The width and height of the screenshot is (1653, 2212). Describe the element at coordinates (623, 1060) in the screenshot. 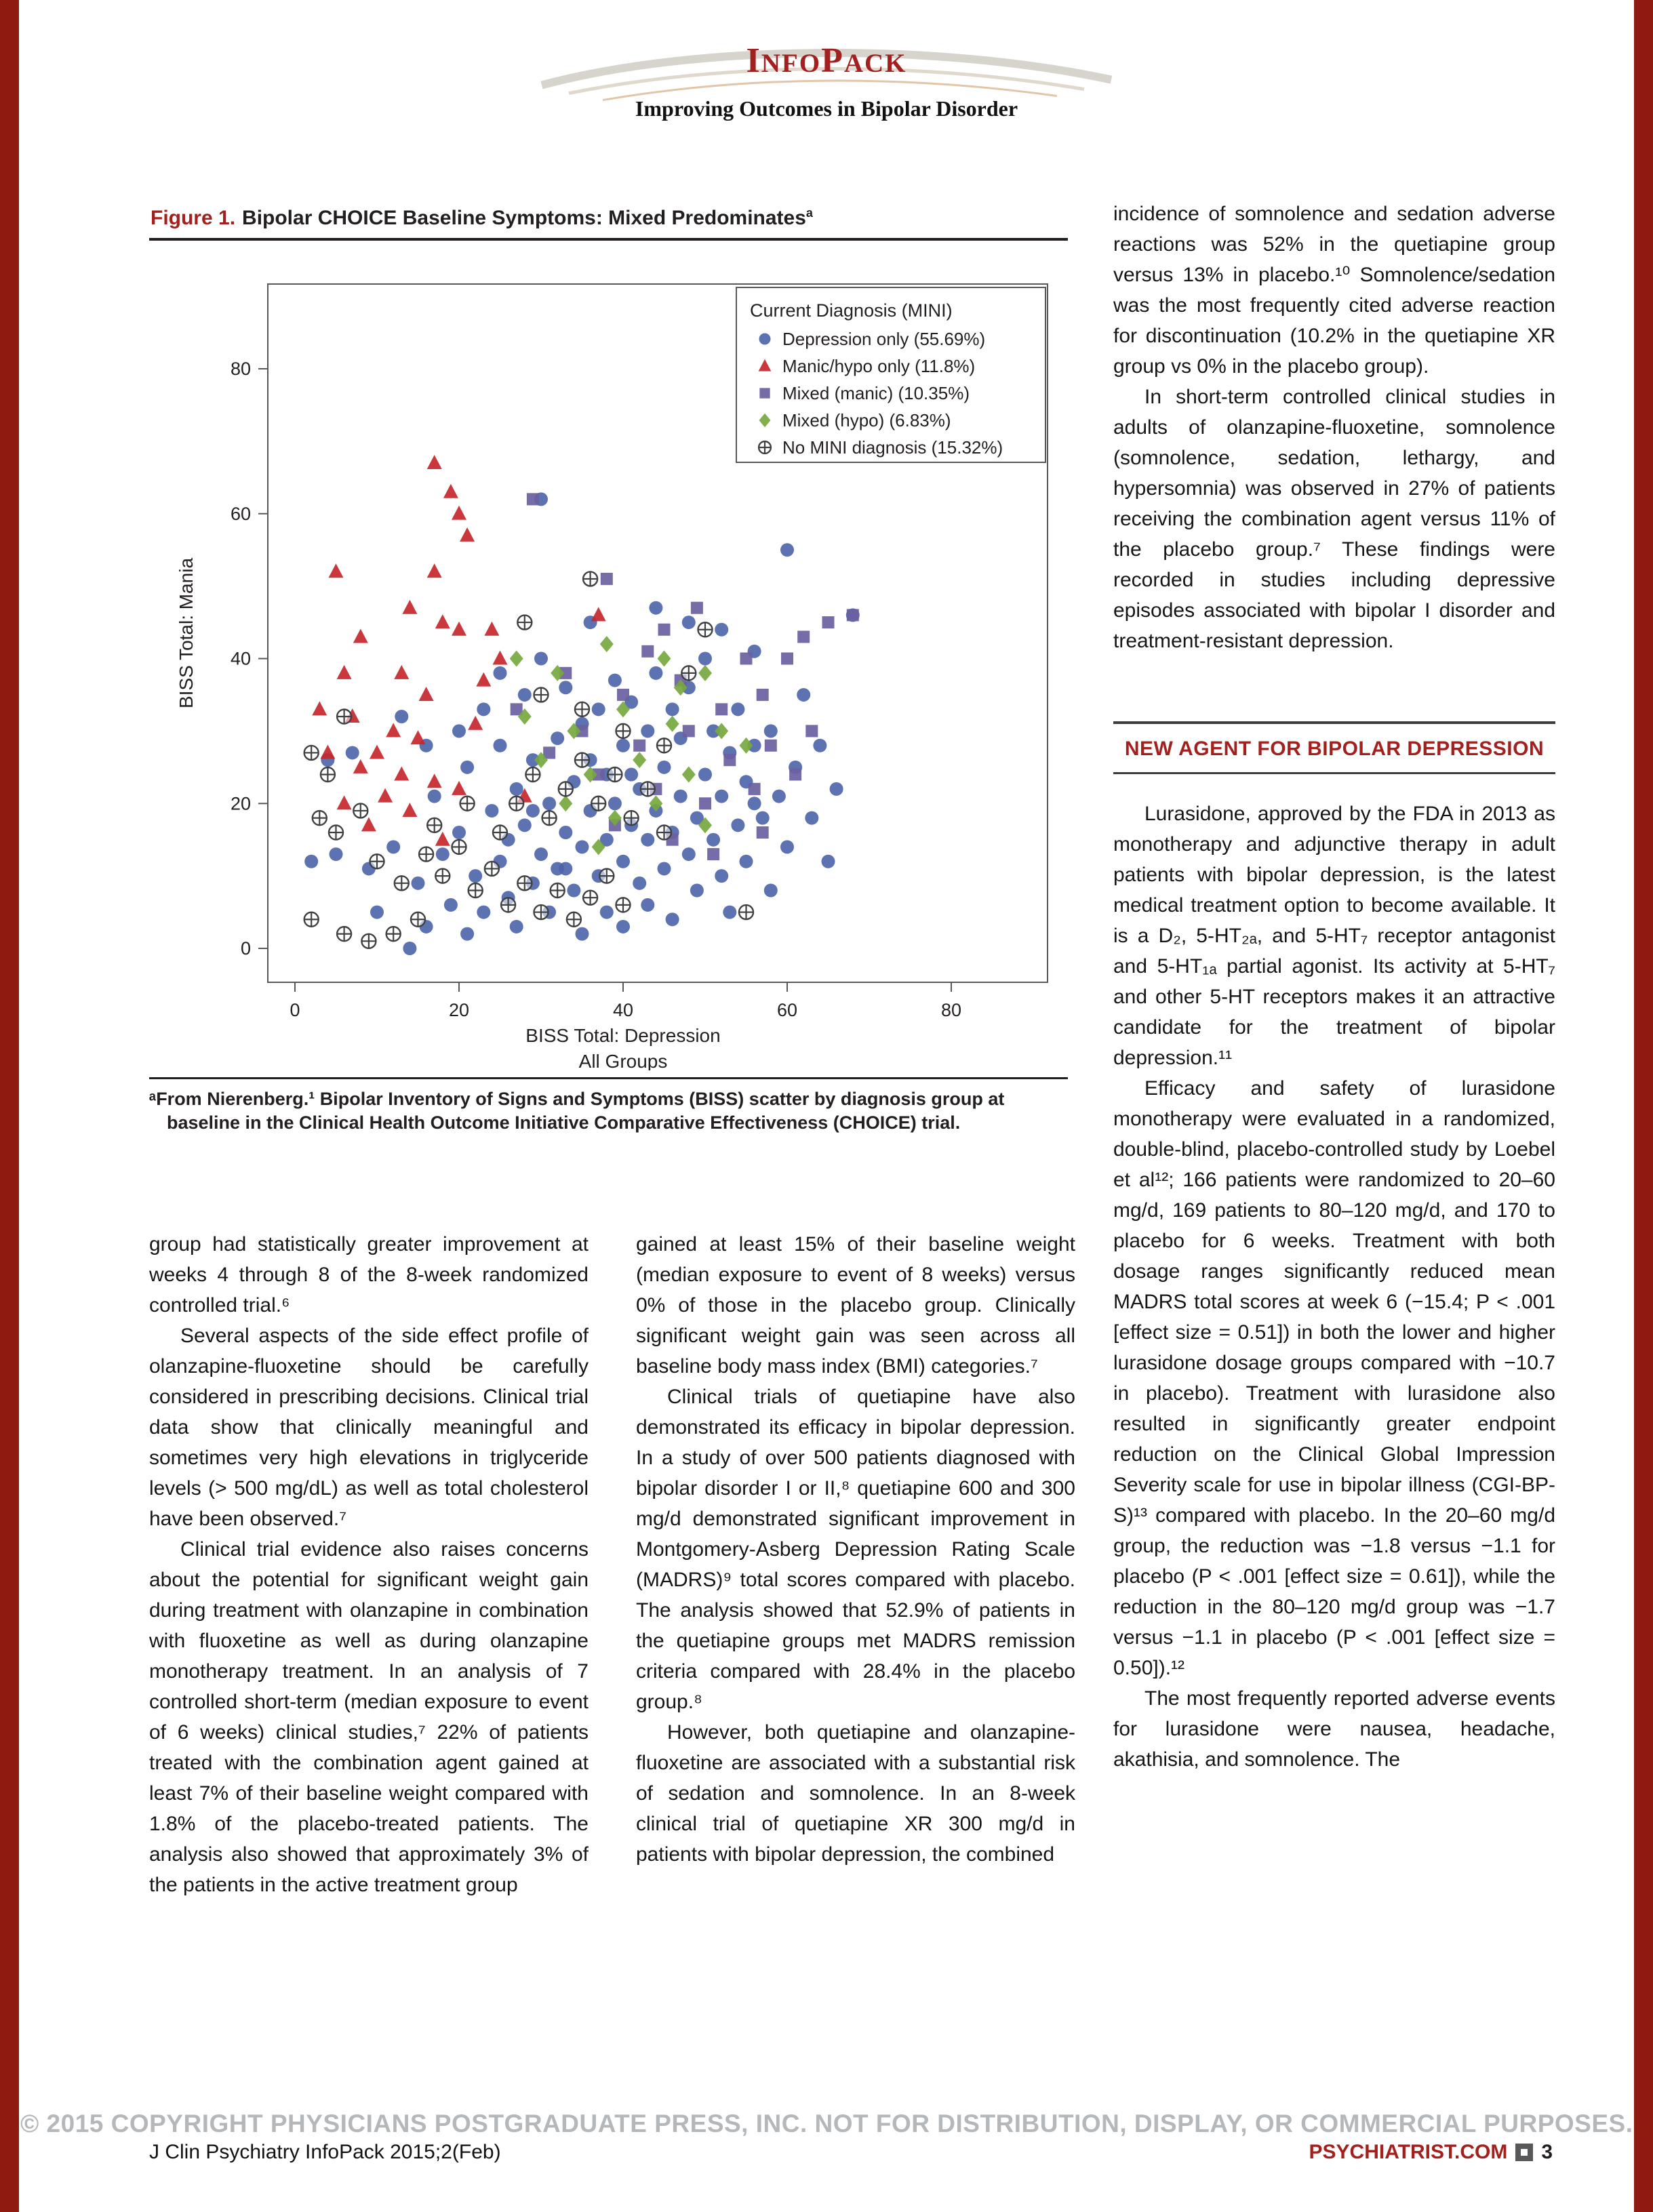

I see `svg-text: All Groups` at that location.